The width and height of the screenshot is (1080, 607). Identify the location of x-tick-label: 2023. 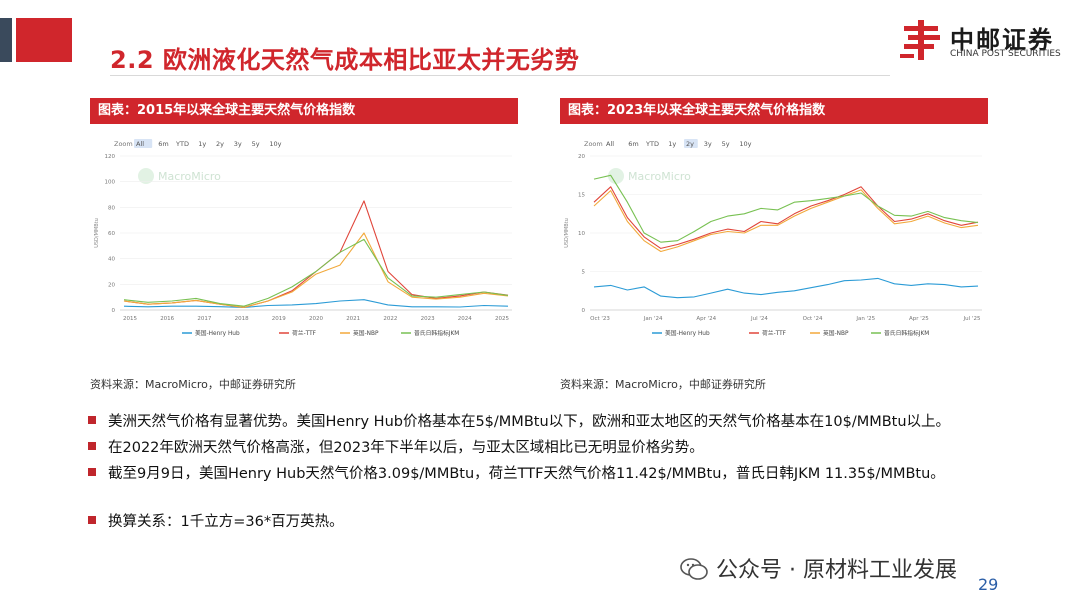
(428, 319).